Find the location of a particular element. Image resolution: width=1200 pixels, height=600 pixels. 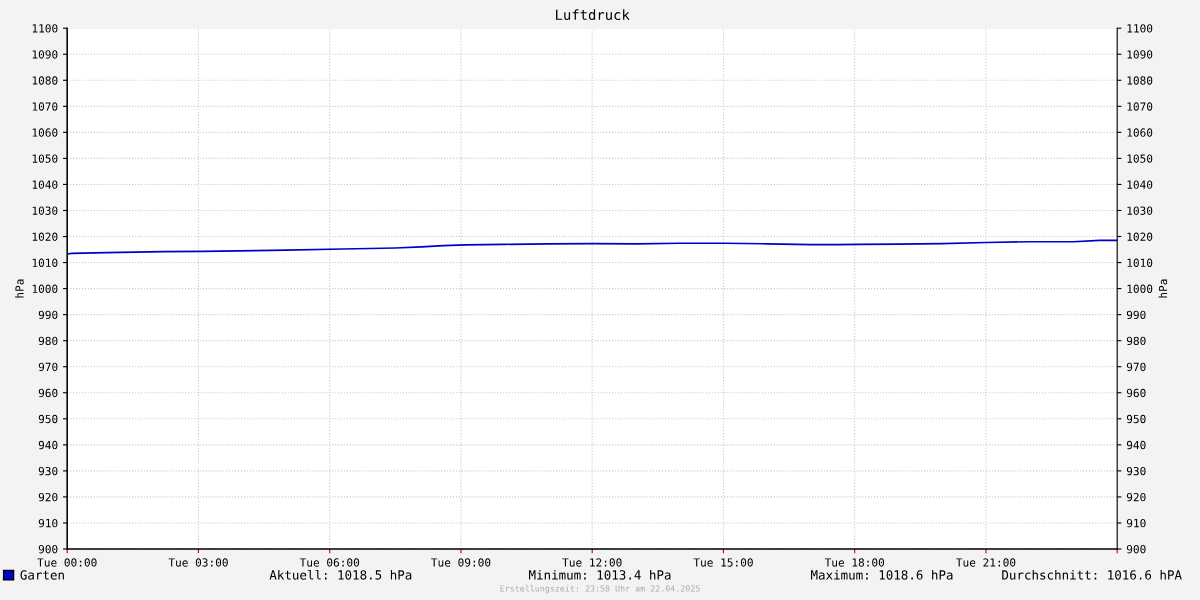

y2-tick-label: 990 is located at coordinates (1136, 315).